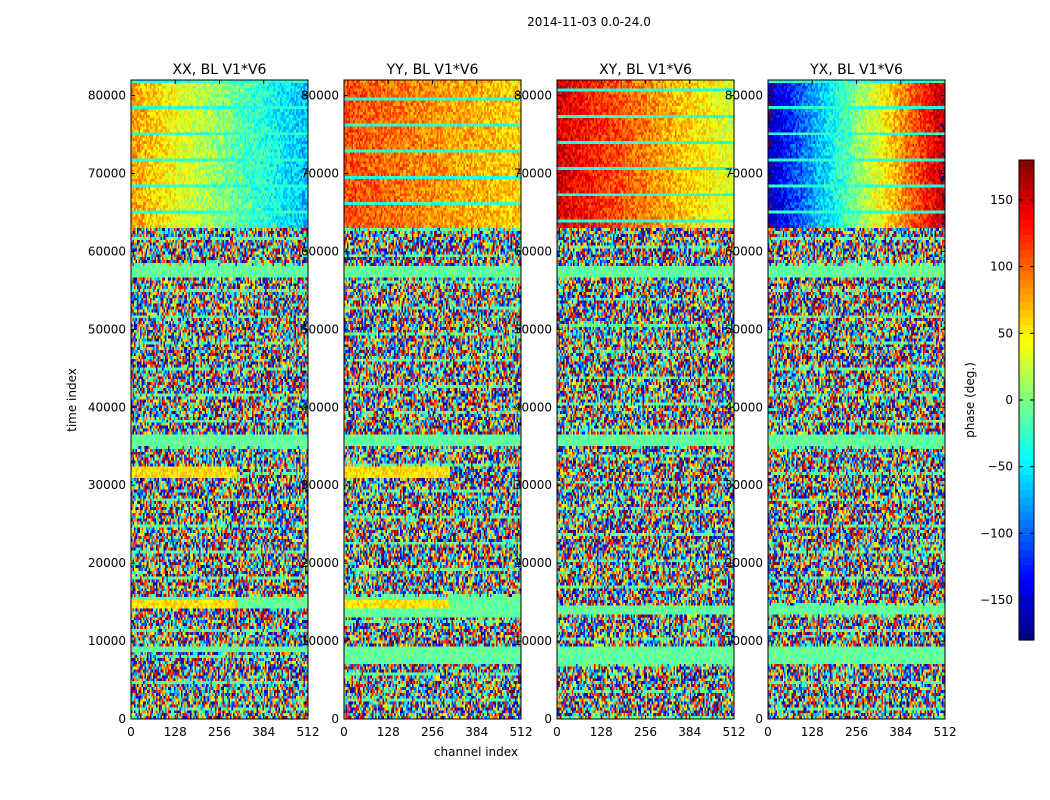  I want to click on colorbar-tick-label: −150, so click(996, 600).